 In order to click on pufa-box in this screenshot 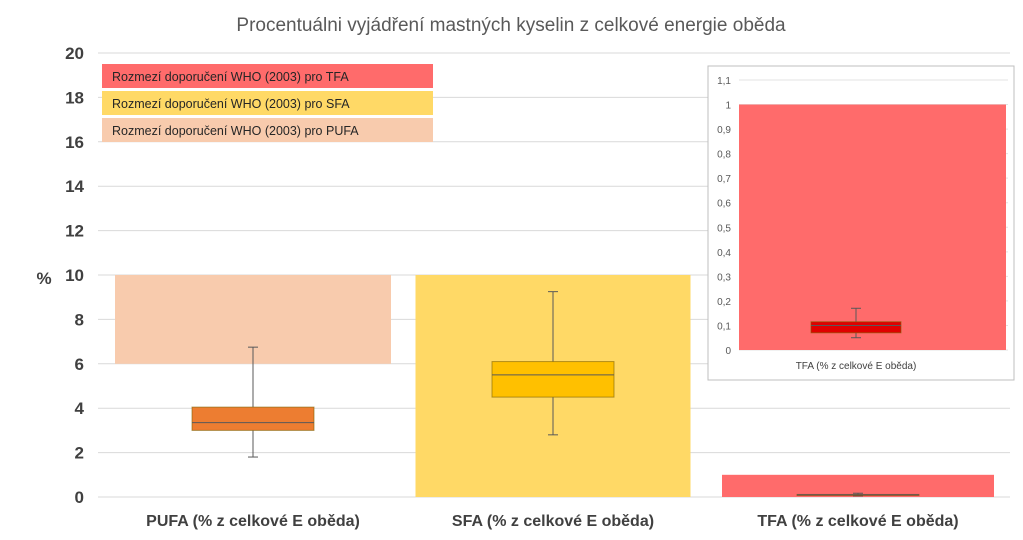, I will do `click(253, 402)`.